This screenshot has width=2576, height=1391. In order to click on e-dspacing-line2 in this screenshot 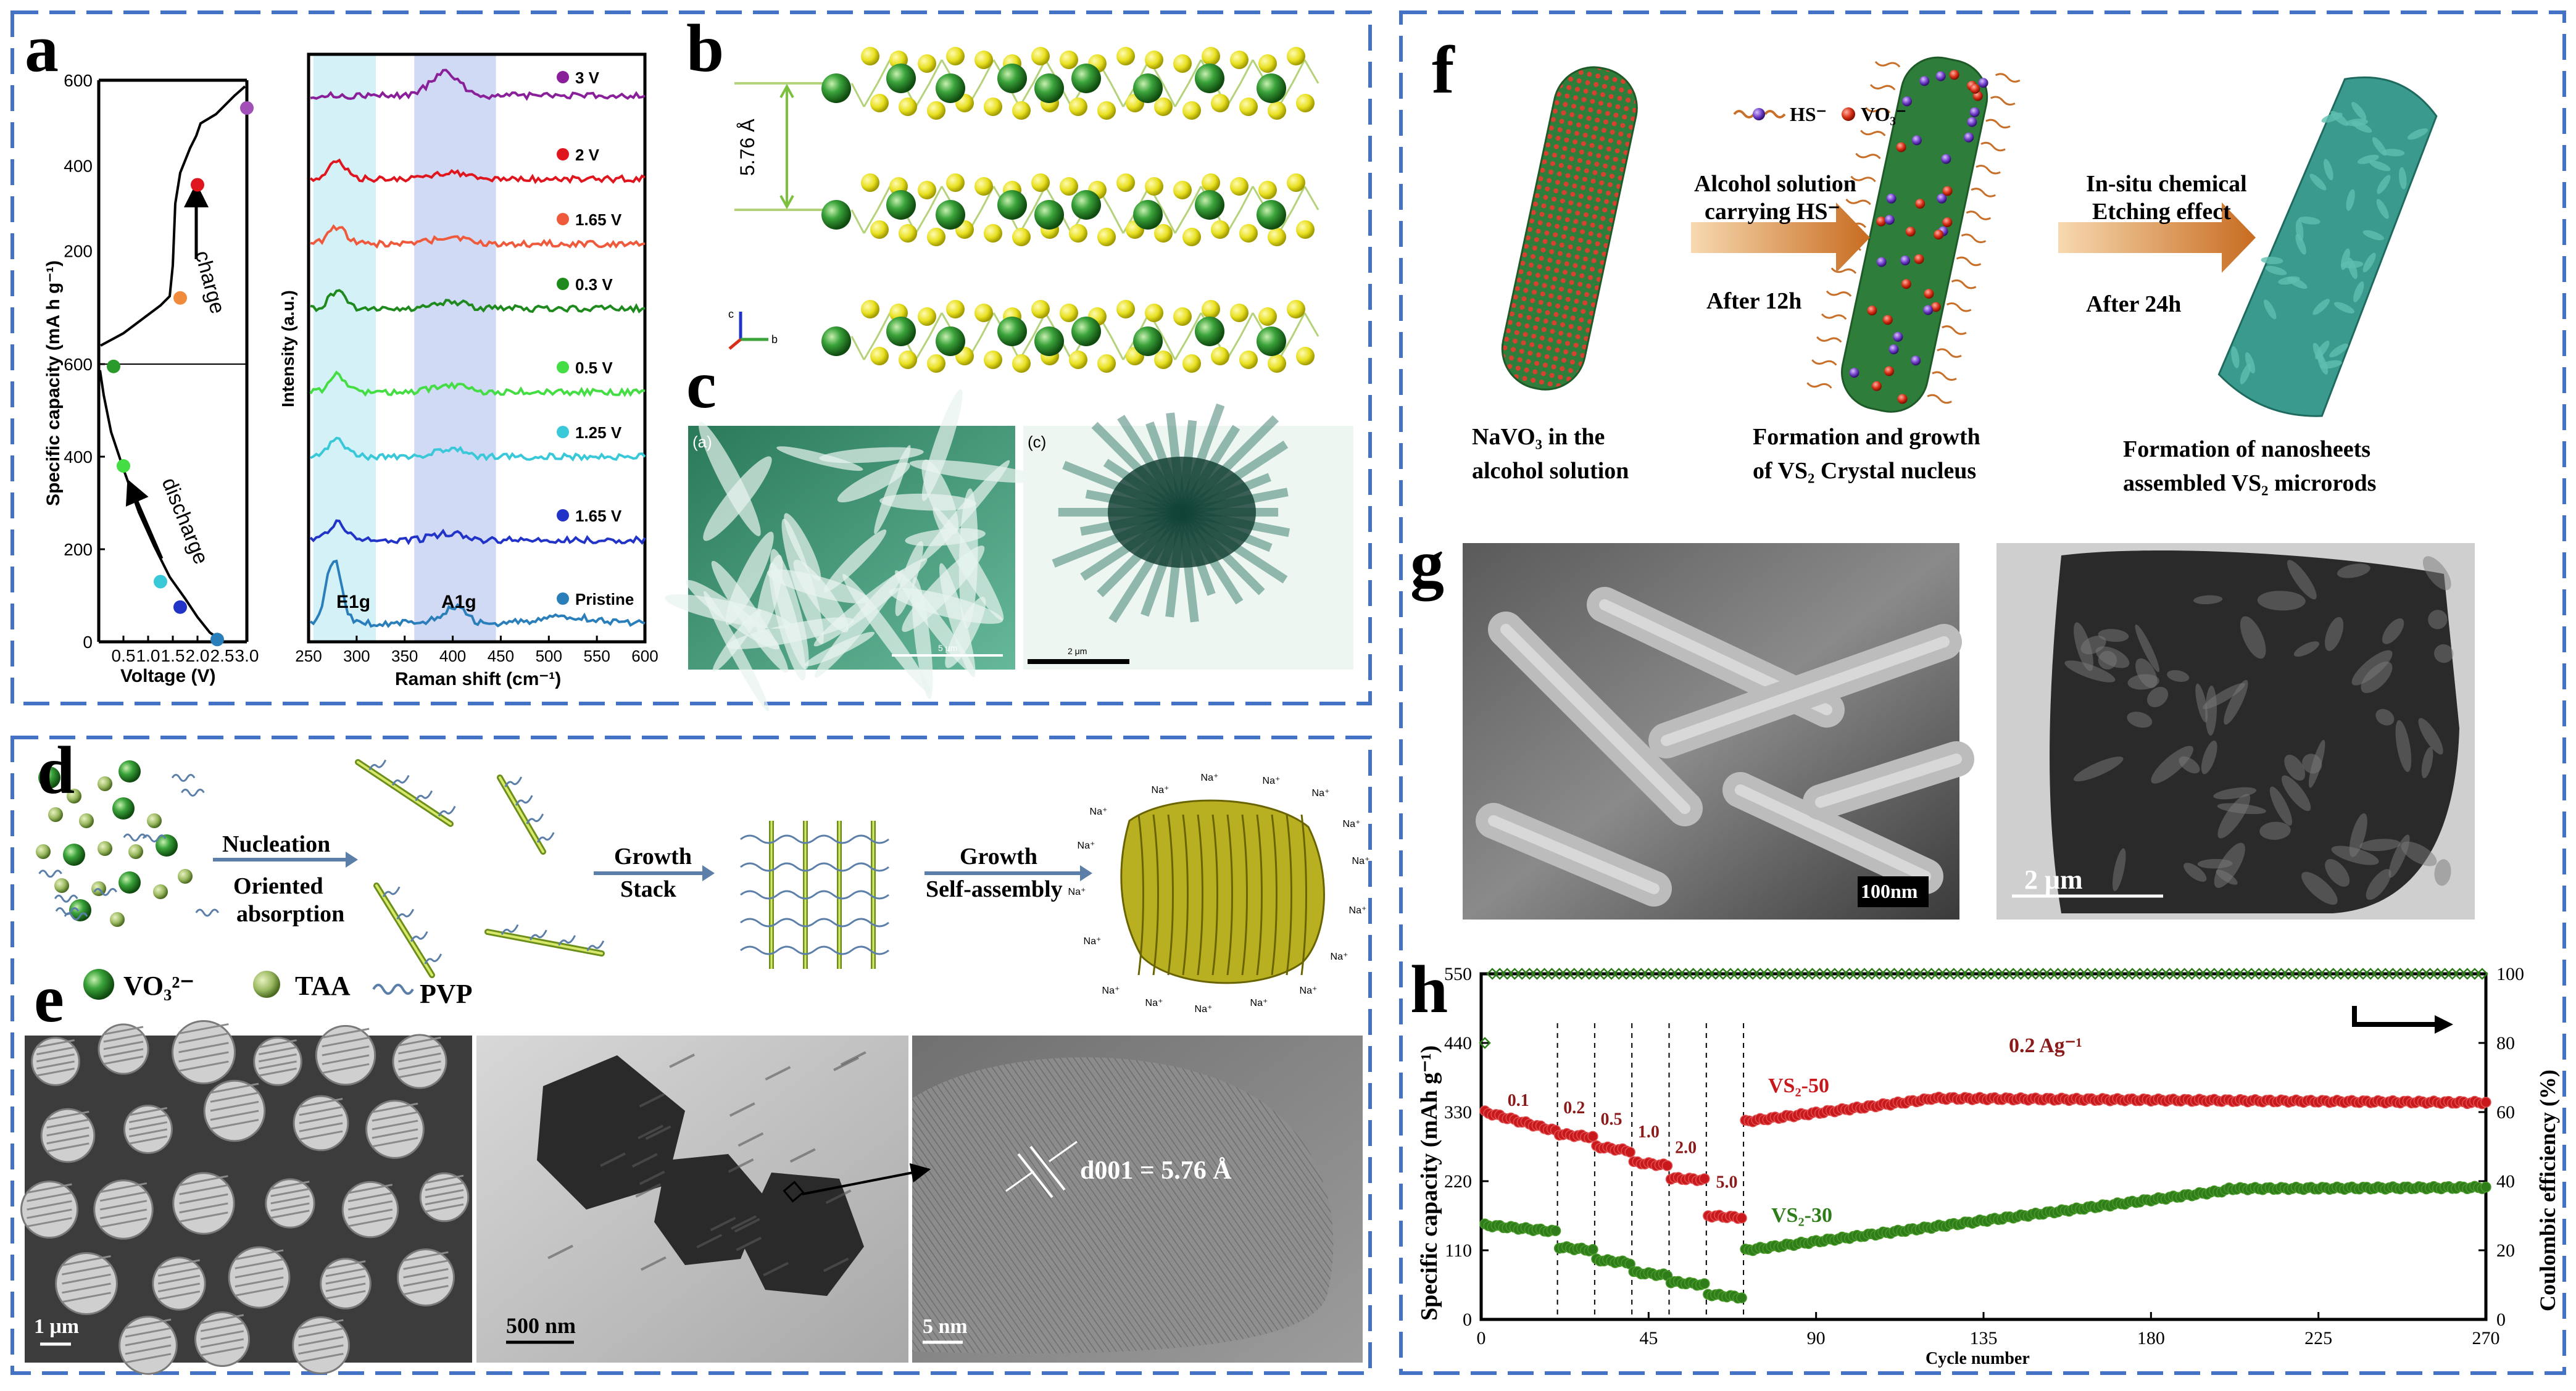, I will do `click(1047, 1168)`.